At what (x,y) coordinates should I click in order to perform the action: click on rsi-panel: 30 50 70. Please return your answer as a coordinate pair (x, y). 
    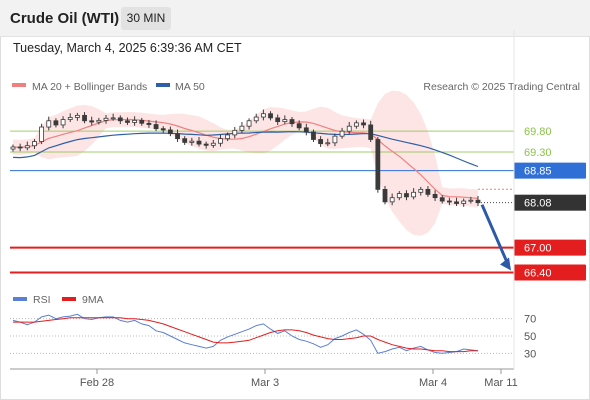
    Looking at the image, I should click on (273, 336).